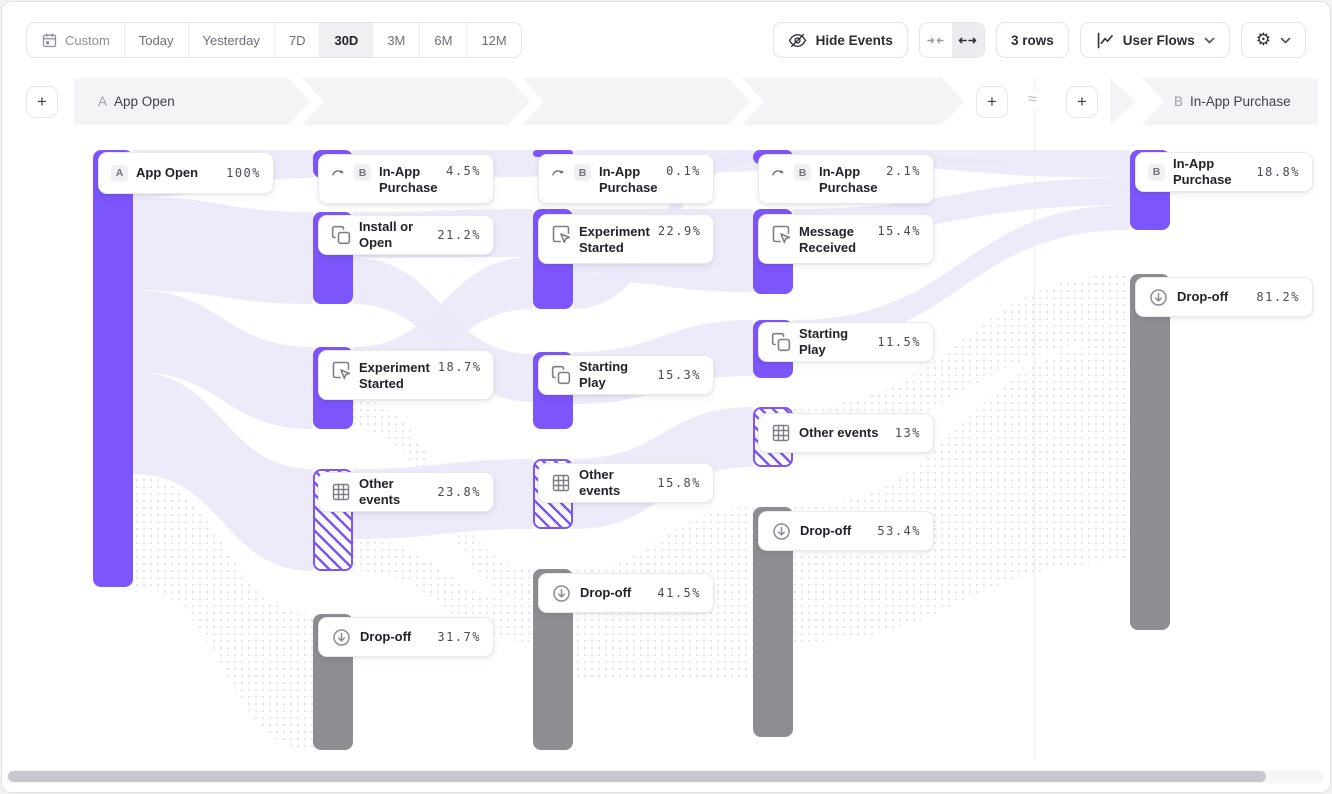 The height and width of the screenshot is (794, 1332). I want to click on flow-card-step-3-drop-off: Drop-off 41.5%, so click(626, 593).